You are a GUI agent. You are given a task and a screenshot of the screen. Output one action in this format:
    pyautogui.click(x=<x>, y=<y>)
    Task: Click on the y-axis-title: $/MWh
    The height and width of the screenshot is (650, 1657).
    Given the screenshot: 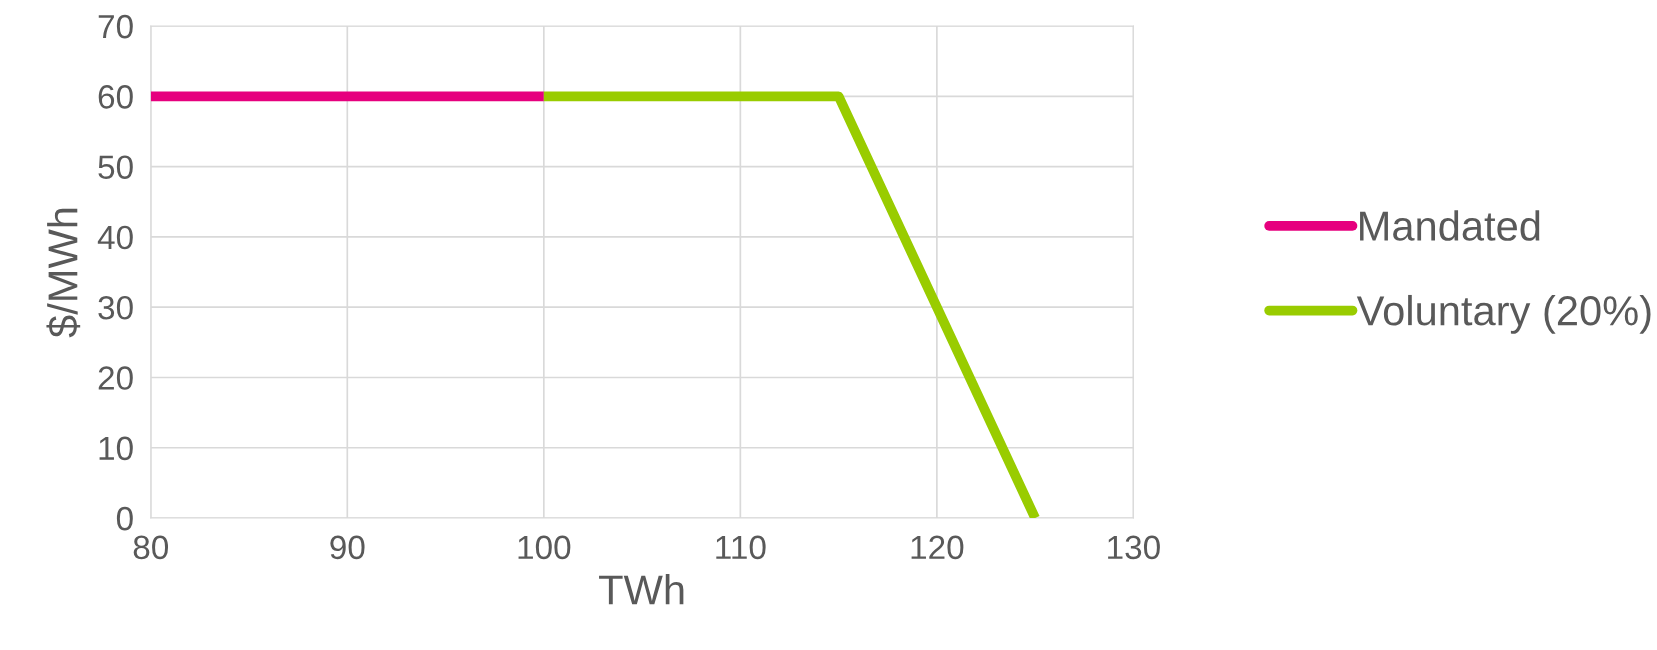 What is the action you would take?
    pyautogui.click(x=63, y=273)
    